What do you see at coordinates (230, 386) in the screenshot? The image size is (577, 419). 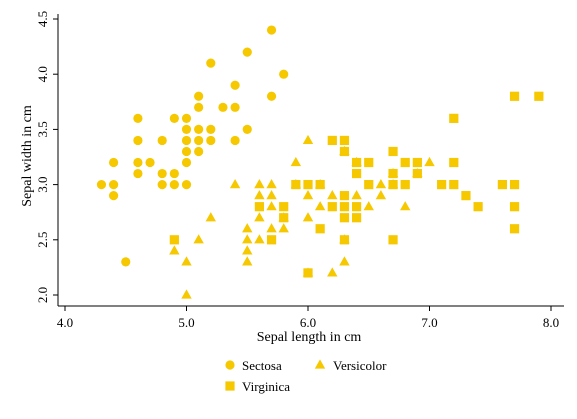 I see `legend-square-marker` at bounding box center [230, 386].